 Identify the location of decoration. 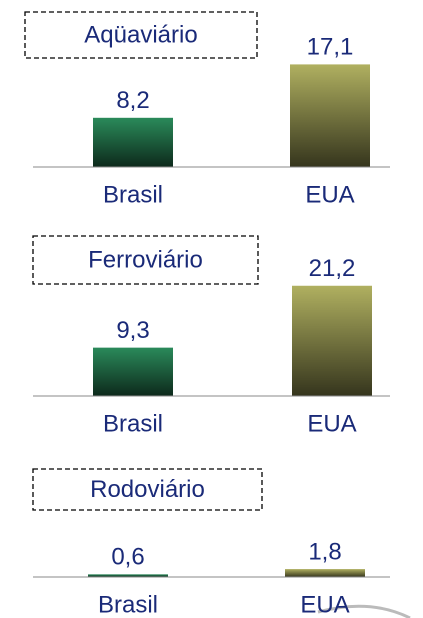
(364, 611).